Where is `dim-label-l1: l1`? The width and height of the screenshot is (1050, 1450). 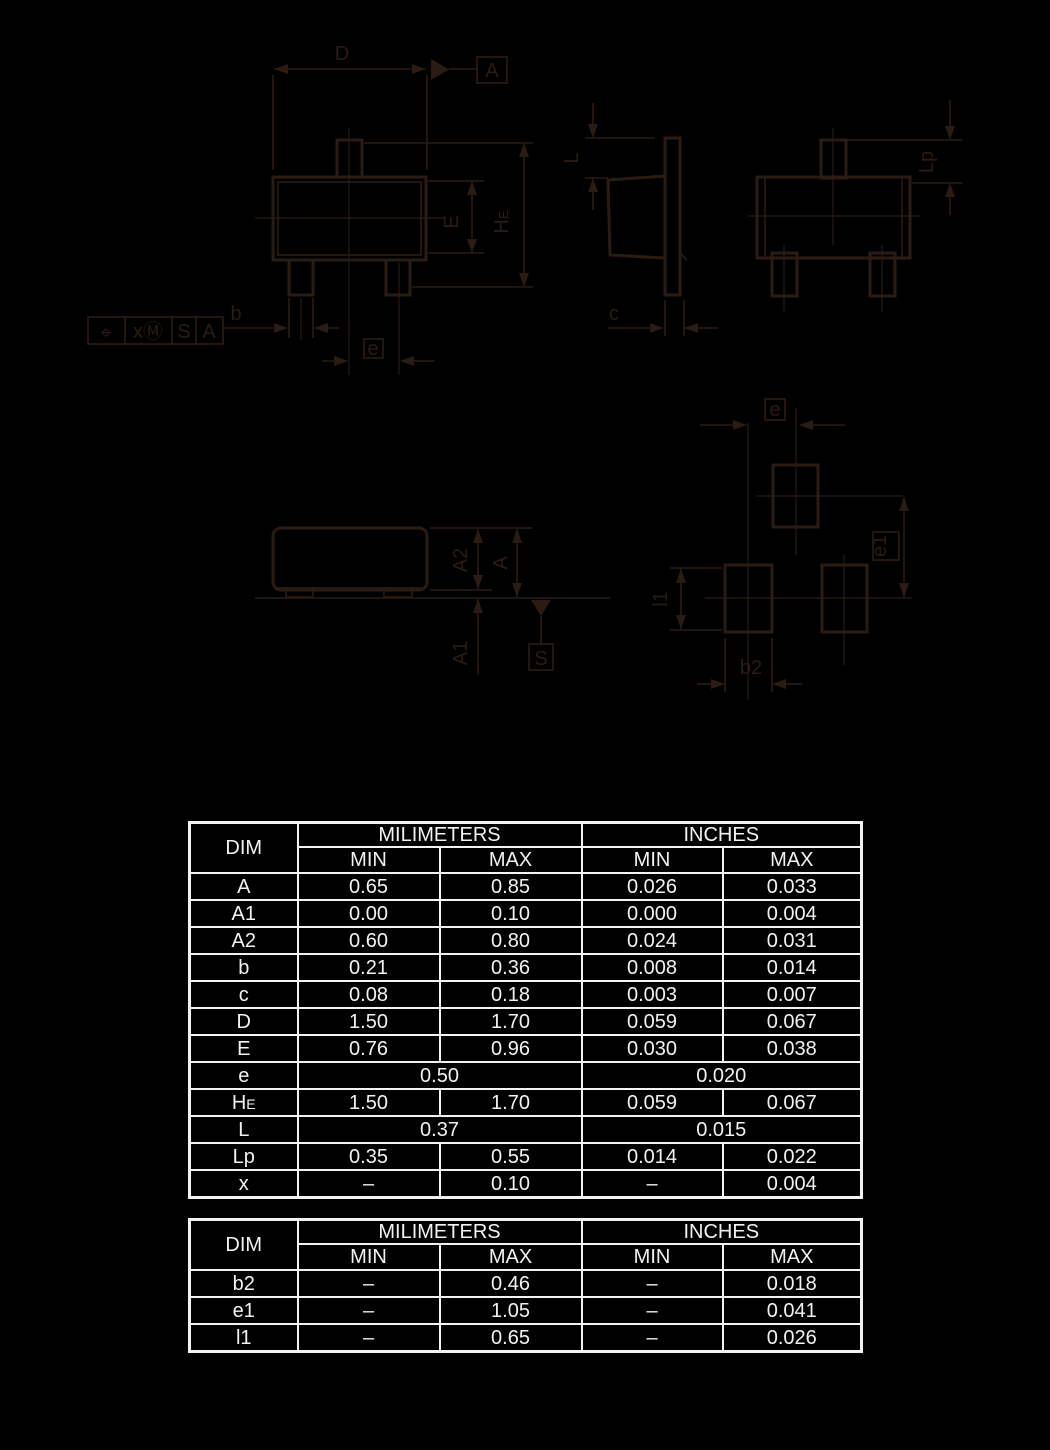 dim-label-l1: l1 is located at coordinates (661, 599).